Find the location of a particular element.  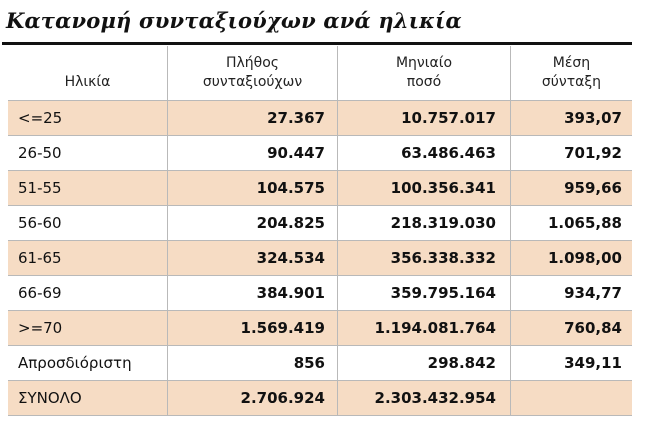

cell-amount: 10.757.017 is located at coordinates (424, 118).